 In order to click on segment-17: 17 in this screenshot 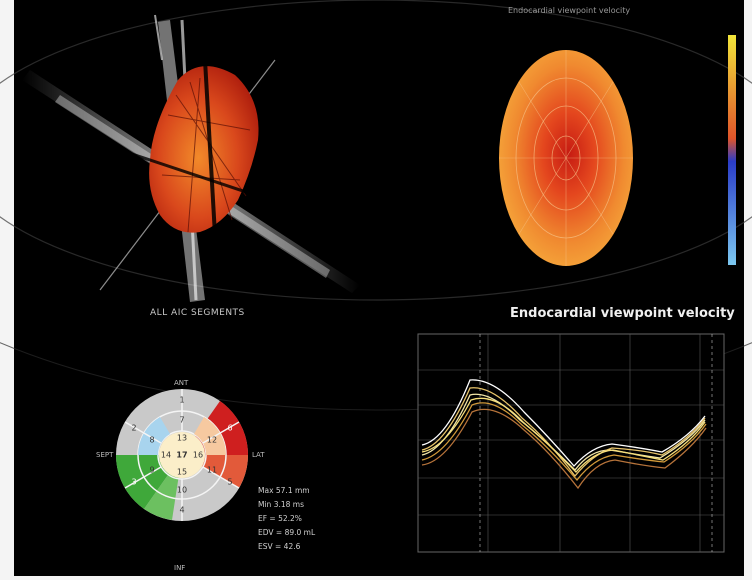, I will do `click(182, 455)`.